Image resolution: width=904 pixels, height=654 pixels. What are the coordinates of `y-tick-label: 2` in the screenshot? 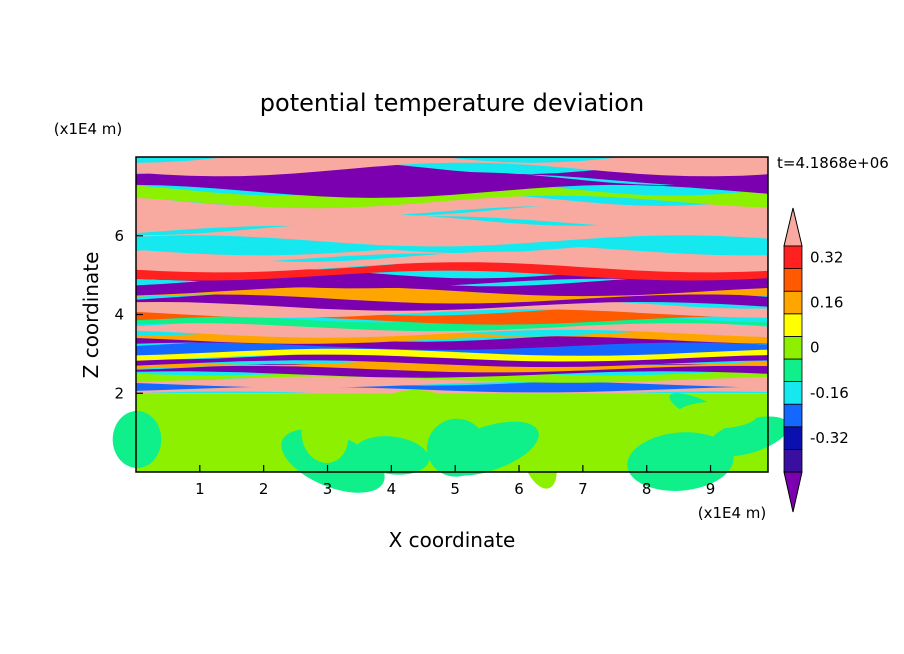 It's located at (119, 393).